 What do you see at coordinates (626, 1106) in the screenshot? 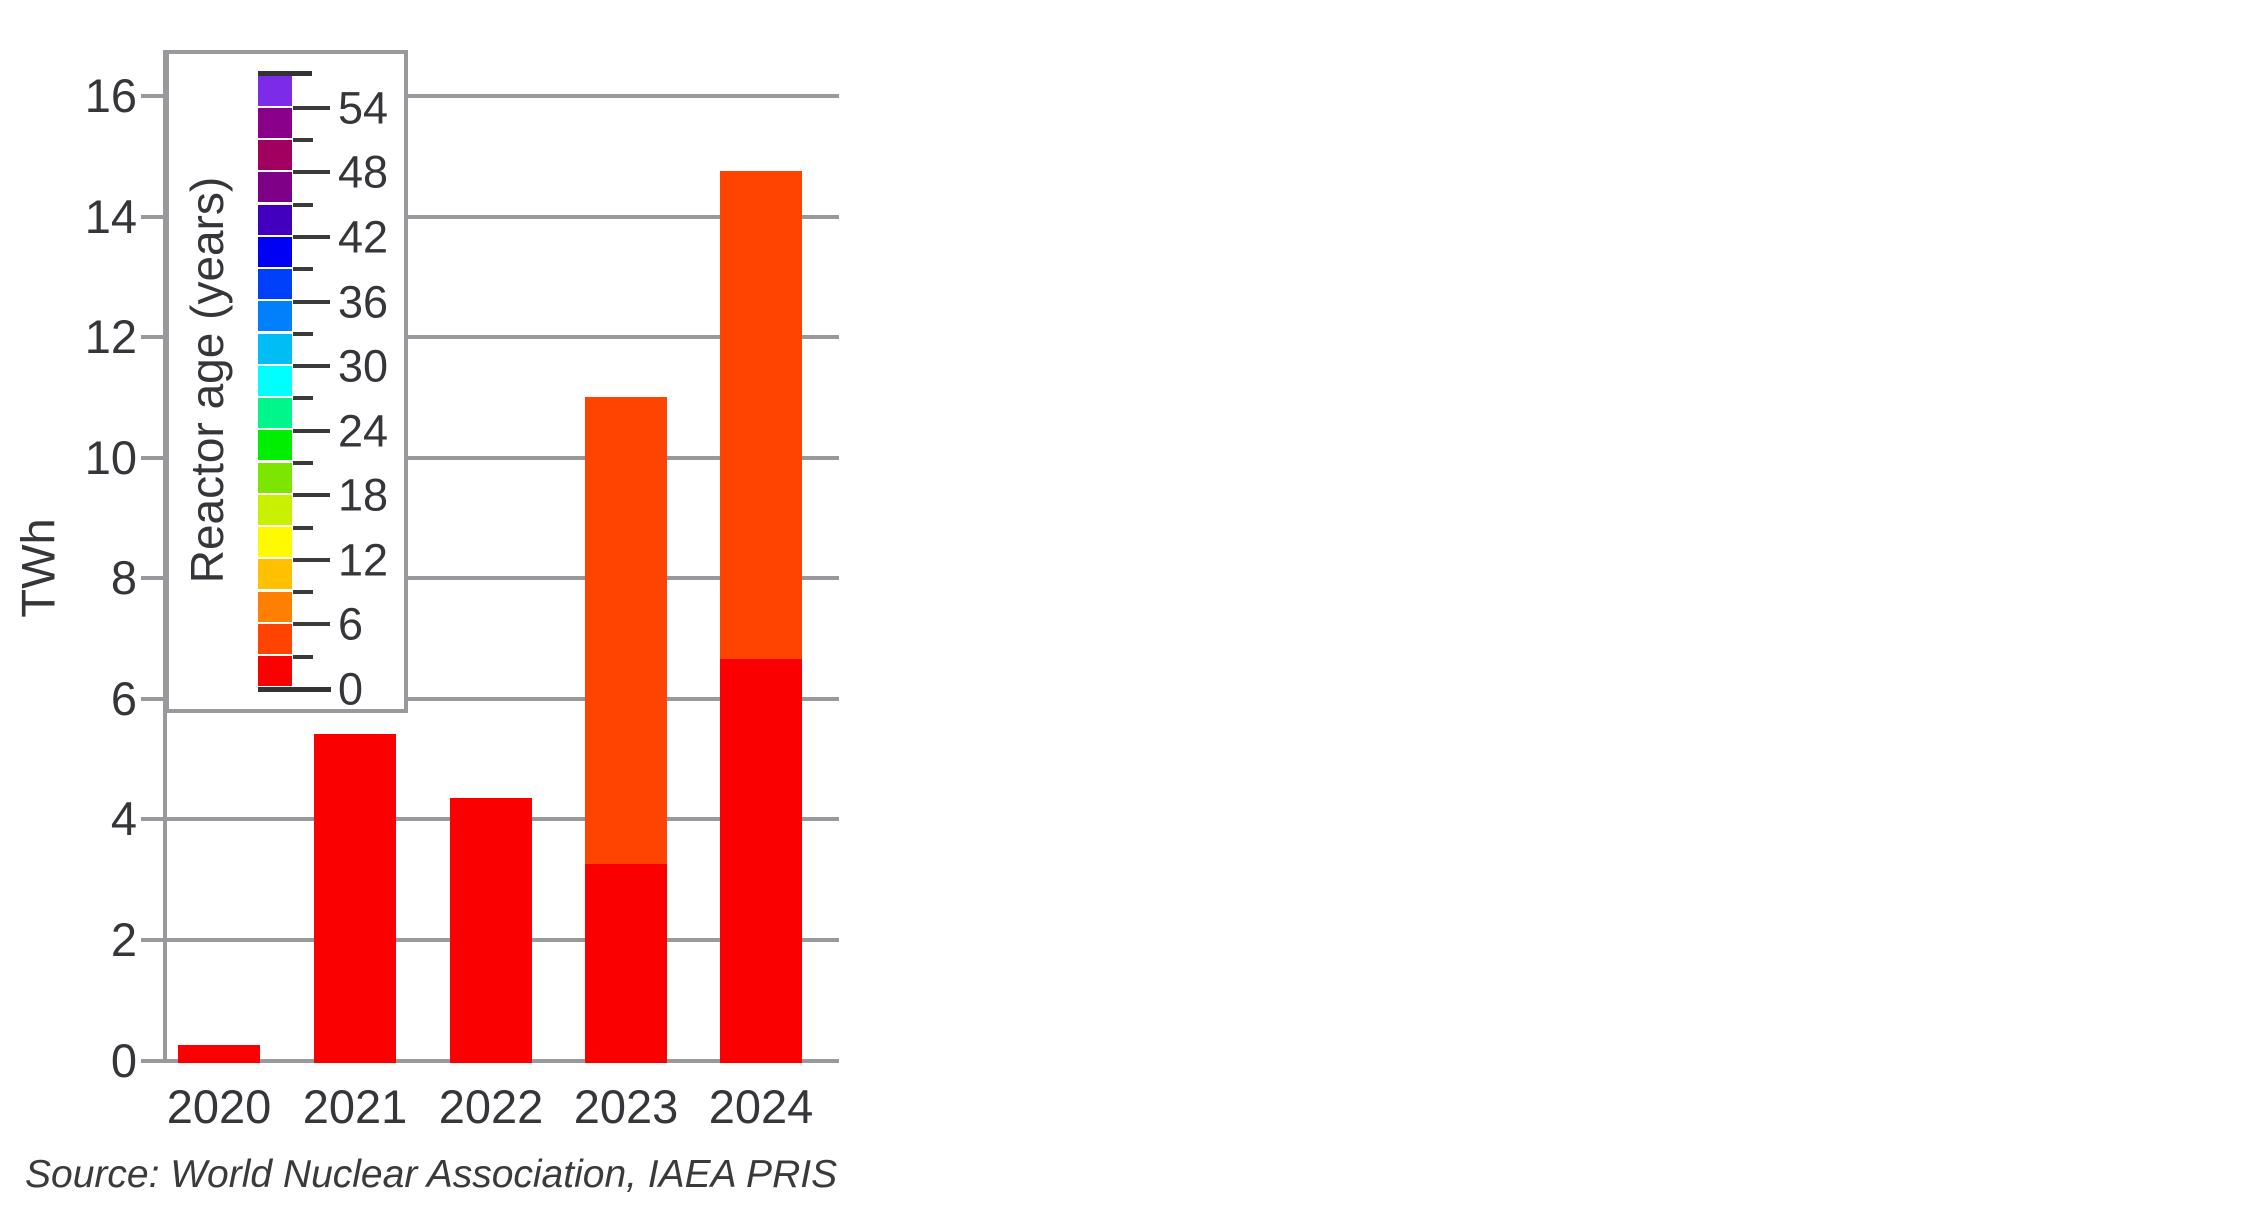
I see `x-tick-label-2023: 2023` at bounding box center [626, 1106].